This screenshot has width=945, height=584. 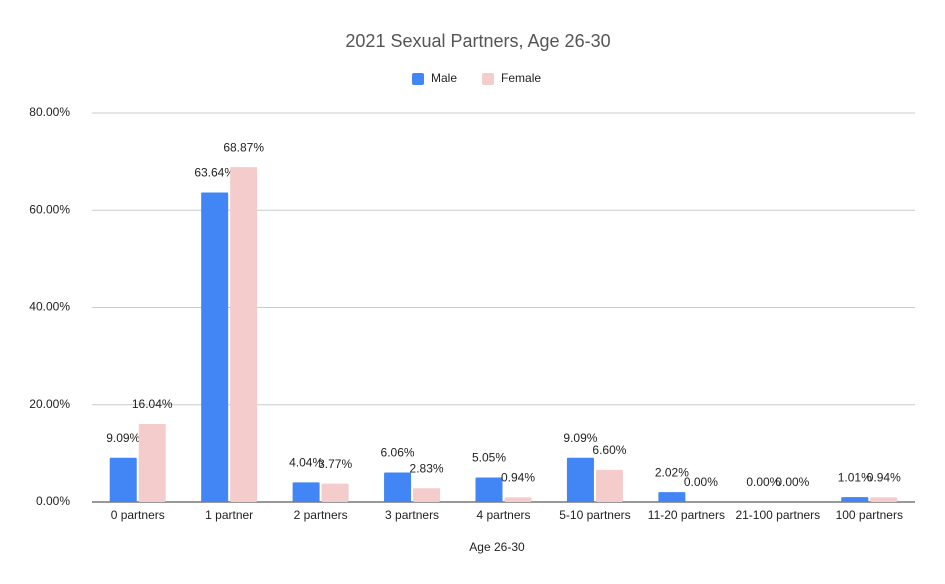 I want to click on value-label: 6.06%, so click(x=398, y=453).